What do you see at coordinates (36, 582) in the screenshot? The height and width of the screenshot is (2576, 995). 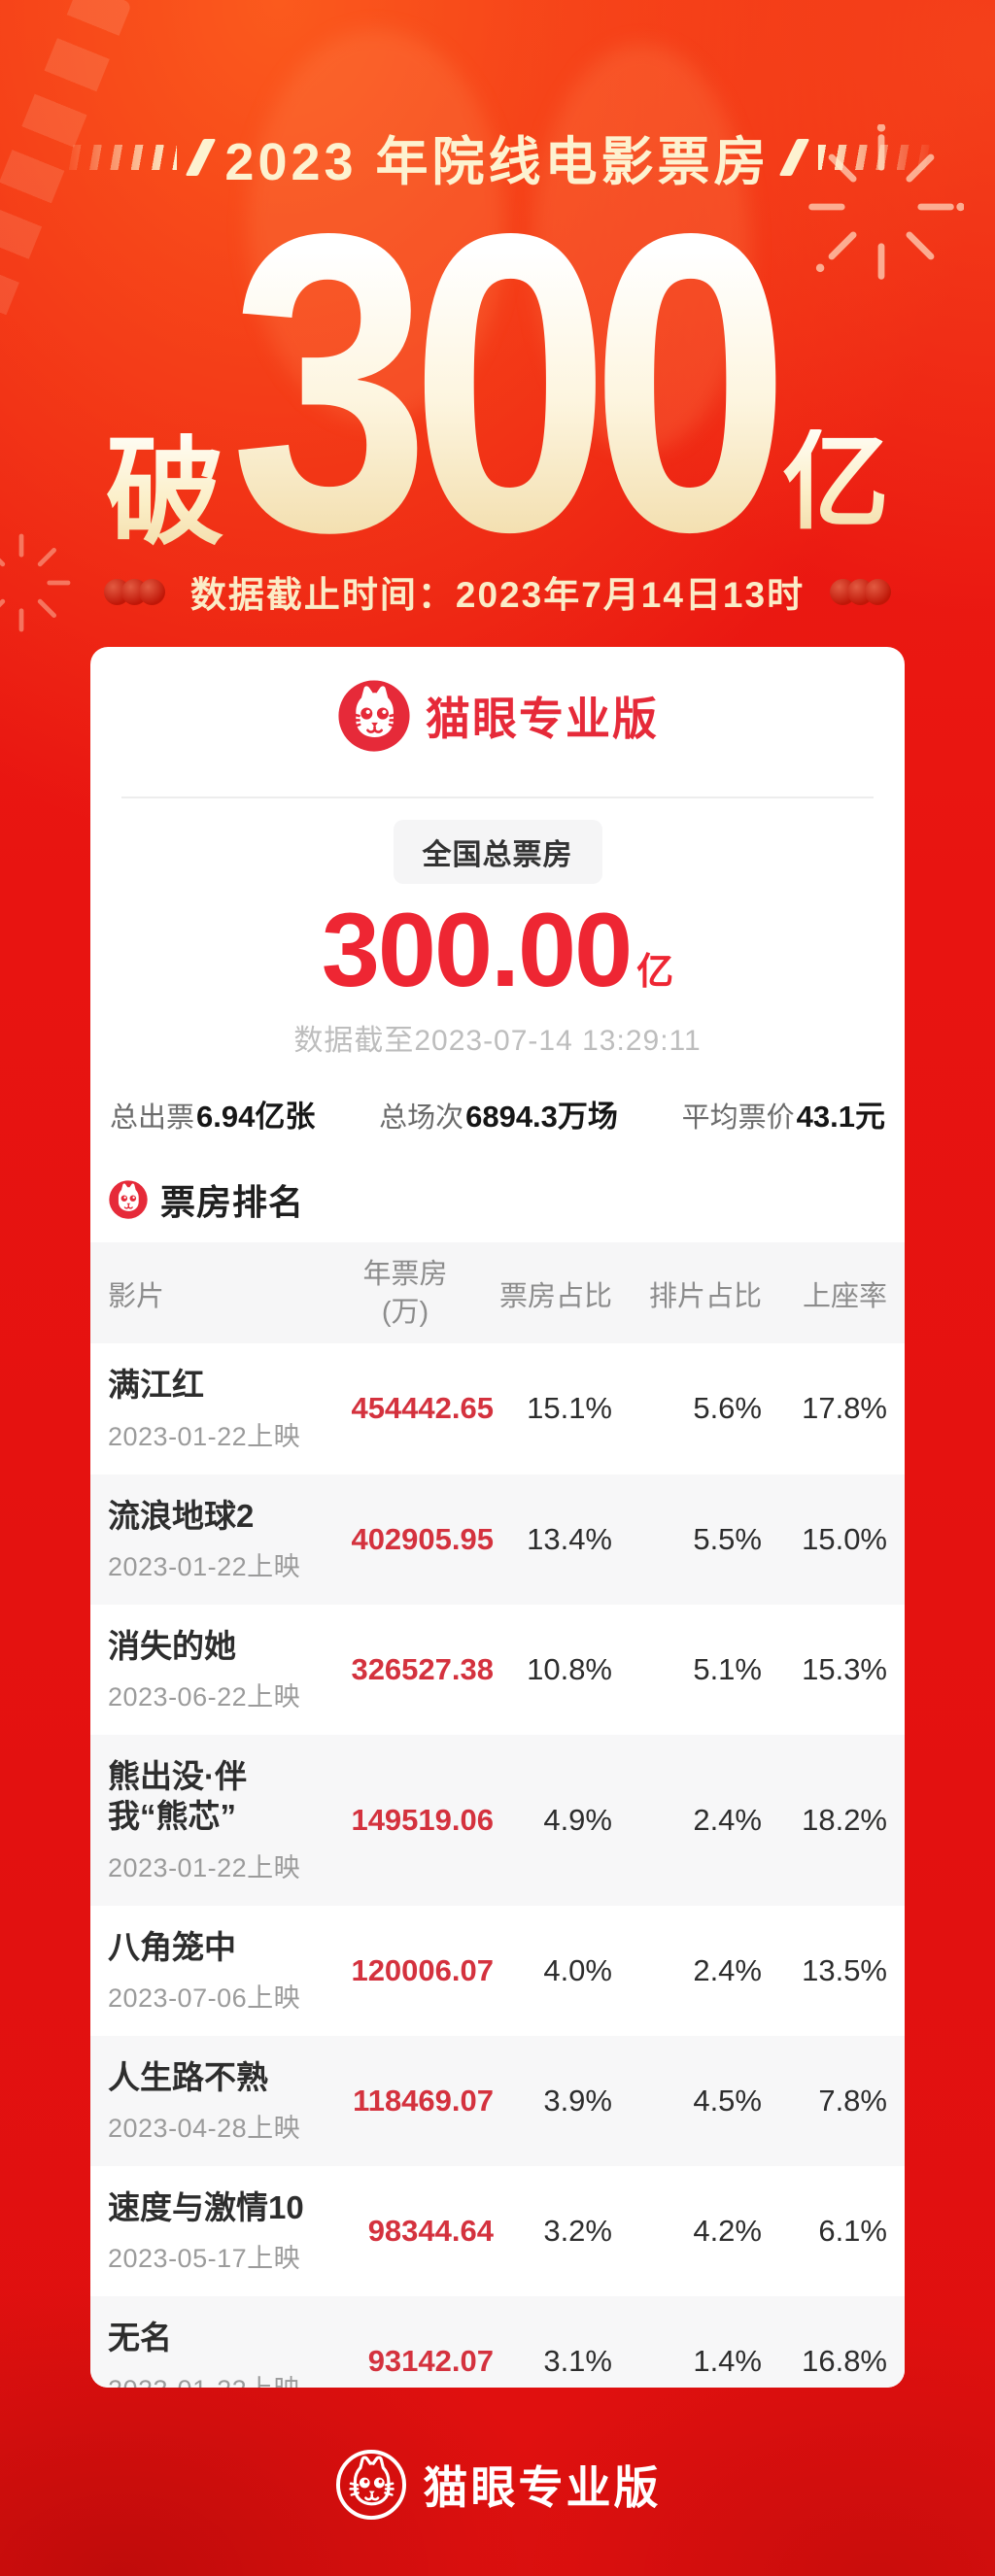 I see `firework-icon` at bounding box center [36, 582].